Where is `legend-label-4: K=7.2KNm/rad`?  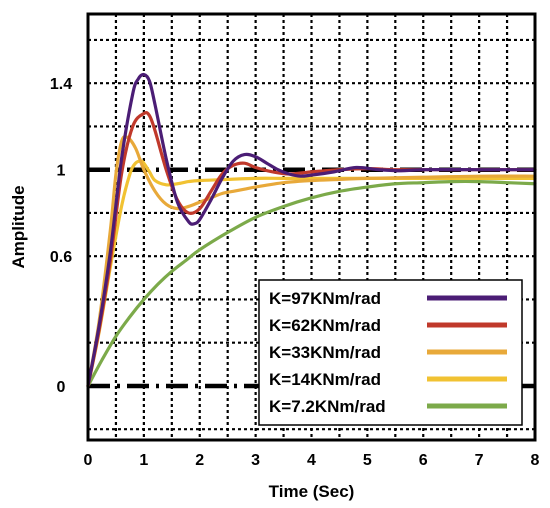
legend-label-4: K=7.2KNm/rad is located at coordinates (327, 406).